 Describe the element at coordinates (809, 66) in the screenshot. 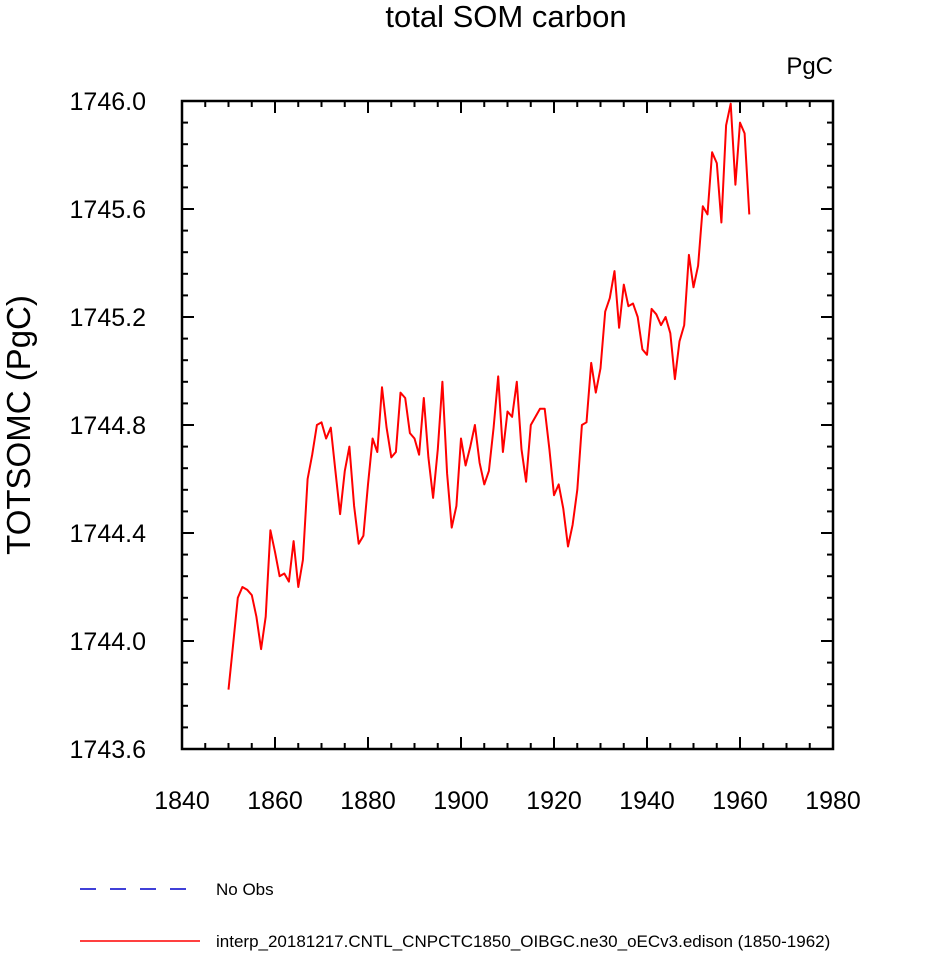

I see `units-label: PgC` at that location.